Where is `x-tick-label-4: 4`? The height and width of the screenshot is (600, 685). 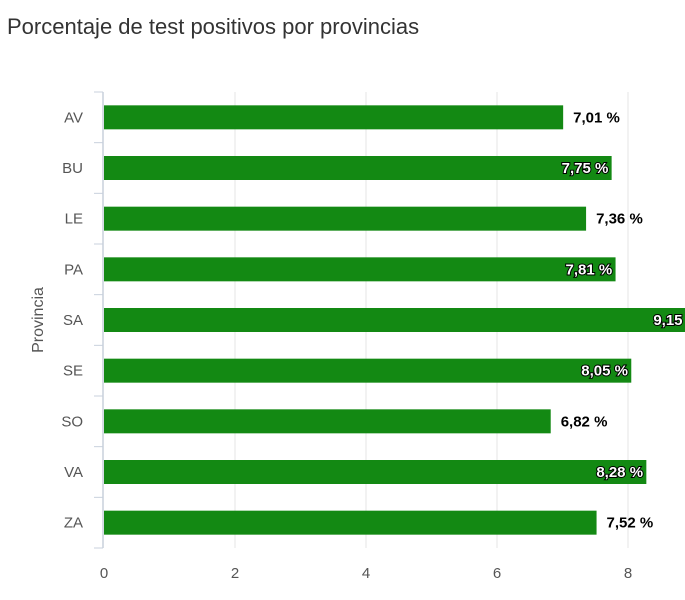
x-tick-label-4: 4 is located at coordinates (366, 573).